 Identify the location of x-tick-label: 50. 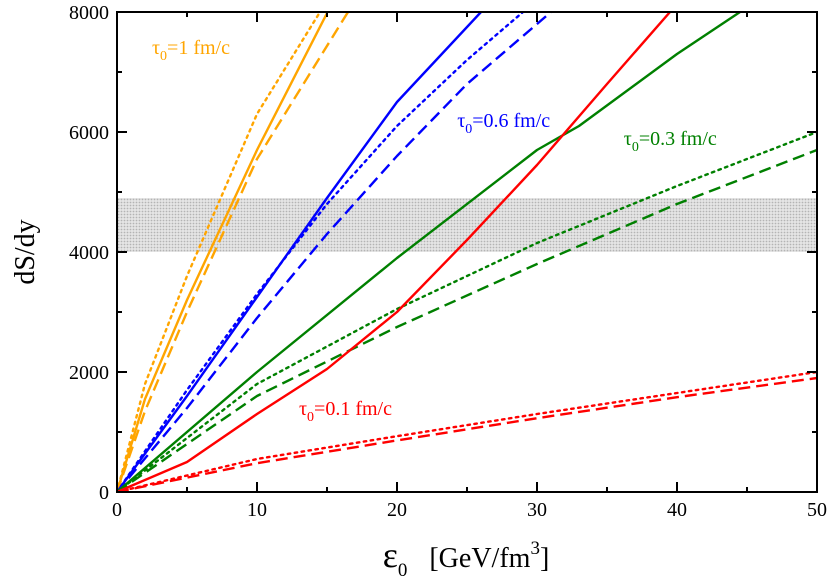
(817, 510).